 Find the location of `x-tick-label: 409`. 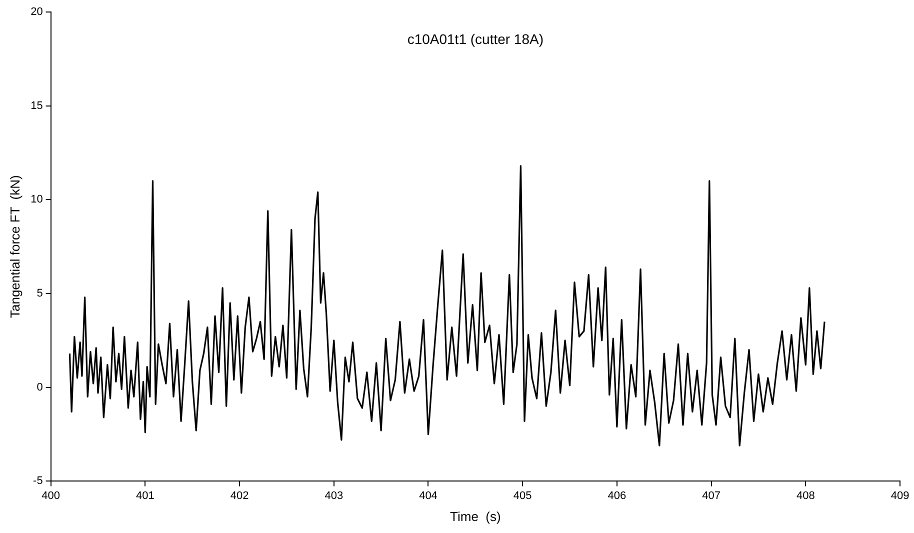

x-tick-label: 409 is located at coordinates (900, 496).